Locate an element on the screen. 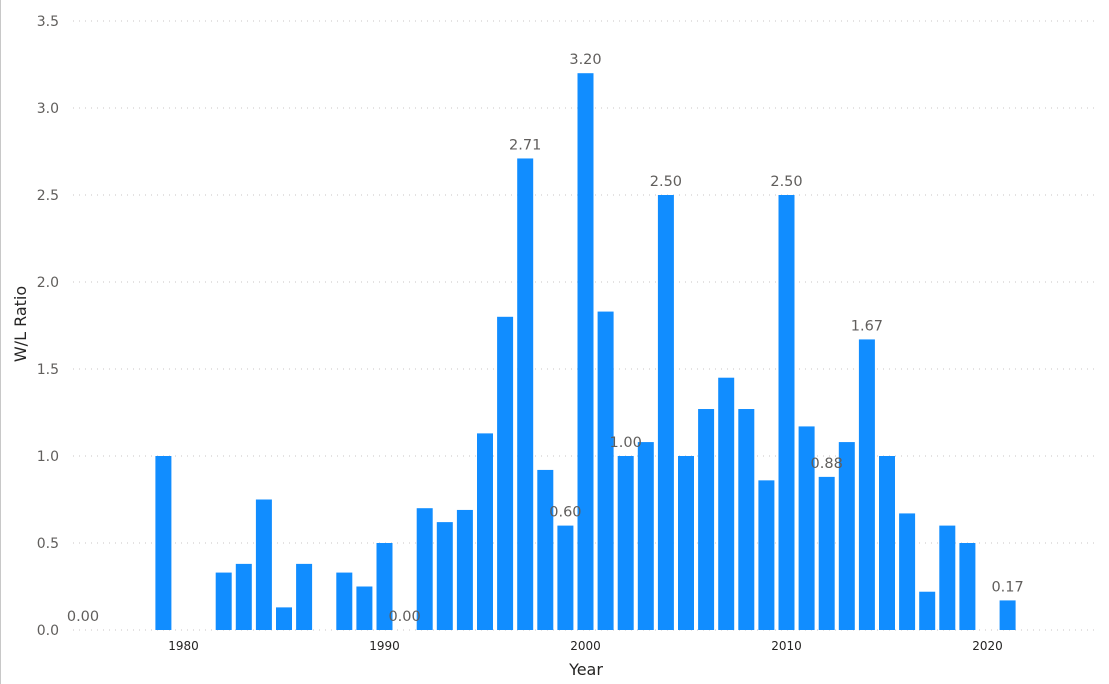 The width and height of the screenshot is (1109, 684). x-tick-label: 2020 is located at coordinates (987, 646).